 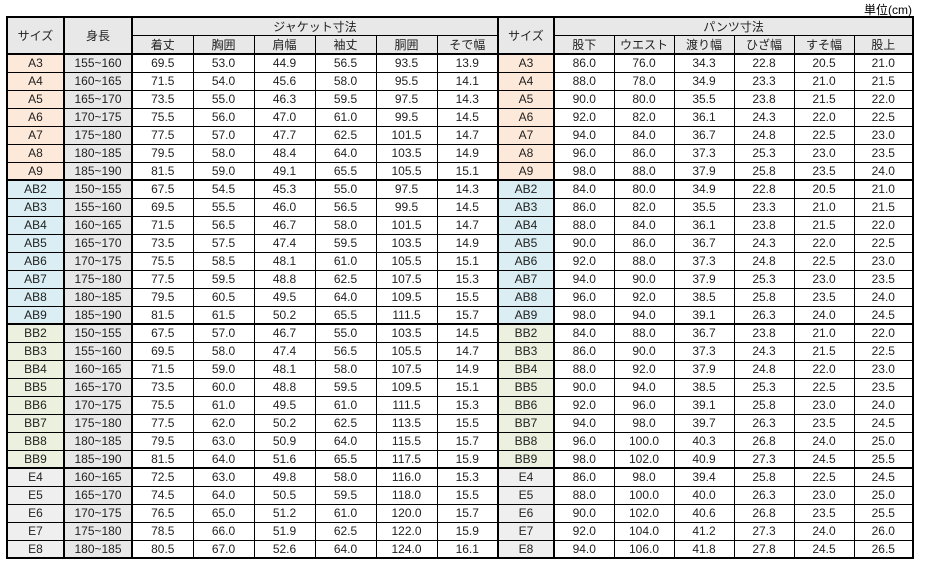 I want to click on pants-value-cell: 26.8, so click(x=764, y=513).